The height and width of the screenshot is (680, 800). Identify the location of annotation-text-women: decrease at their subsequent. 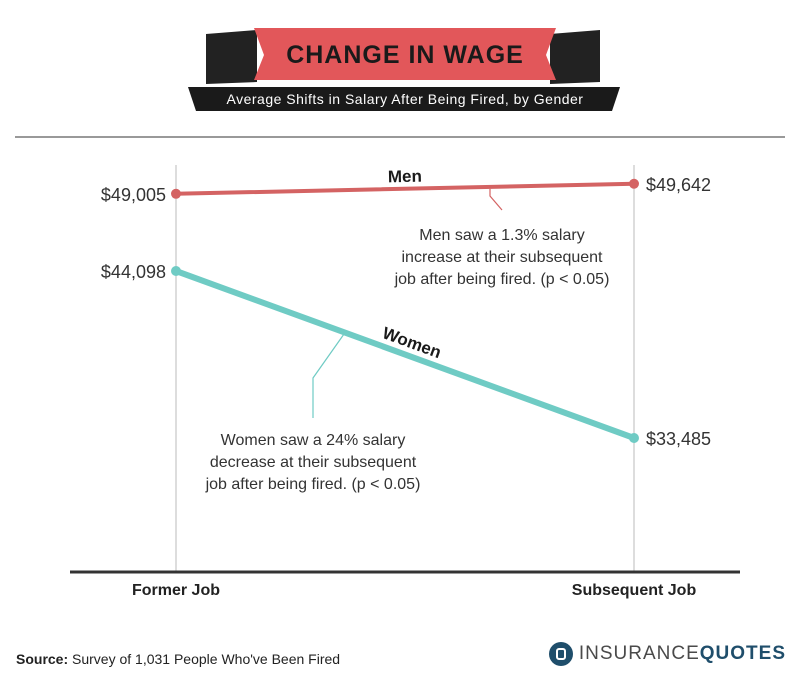
(313, 462).